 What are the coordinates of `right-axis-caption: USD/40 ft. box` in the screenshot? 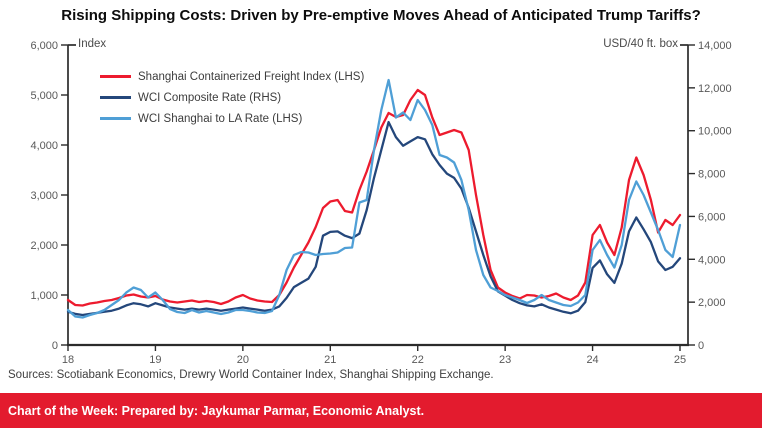 It's located at (640, 44).